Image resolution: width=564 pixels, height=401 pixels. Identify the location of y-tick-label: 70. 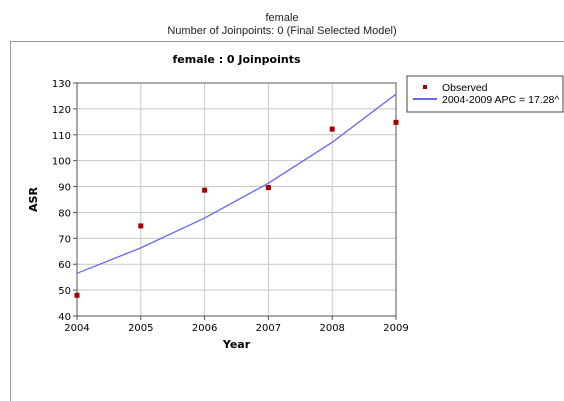
(64, 239).